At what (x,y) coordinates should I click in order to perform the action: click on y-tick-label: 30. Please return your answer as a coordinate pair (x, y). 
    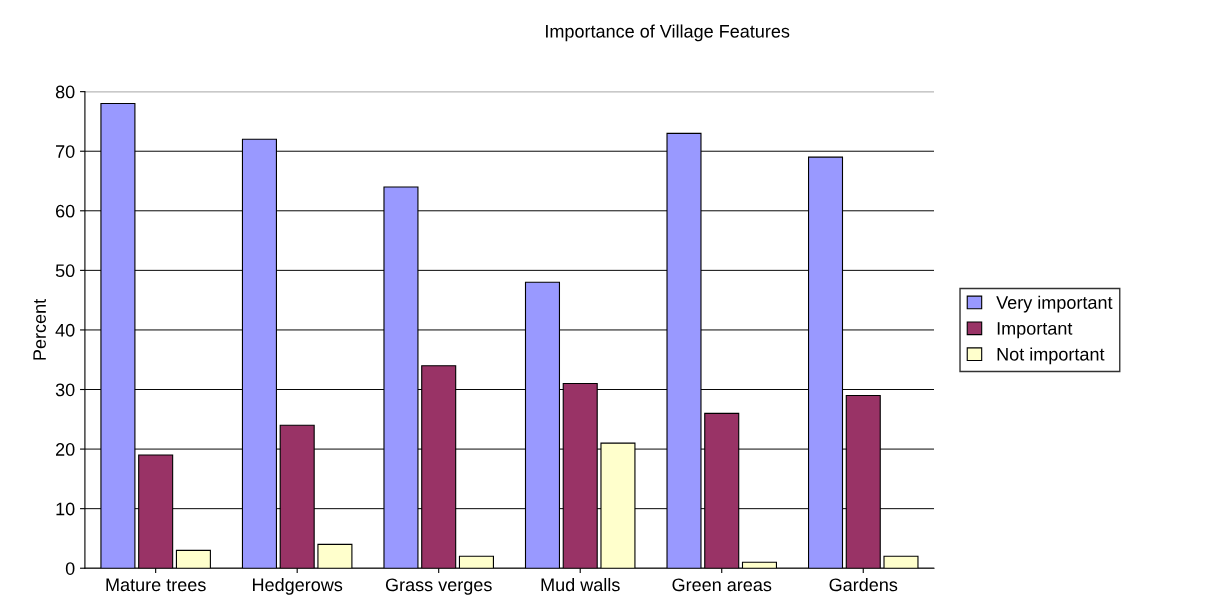
    Looking at the image, I should click on (65, 390).